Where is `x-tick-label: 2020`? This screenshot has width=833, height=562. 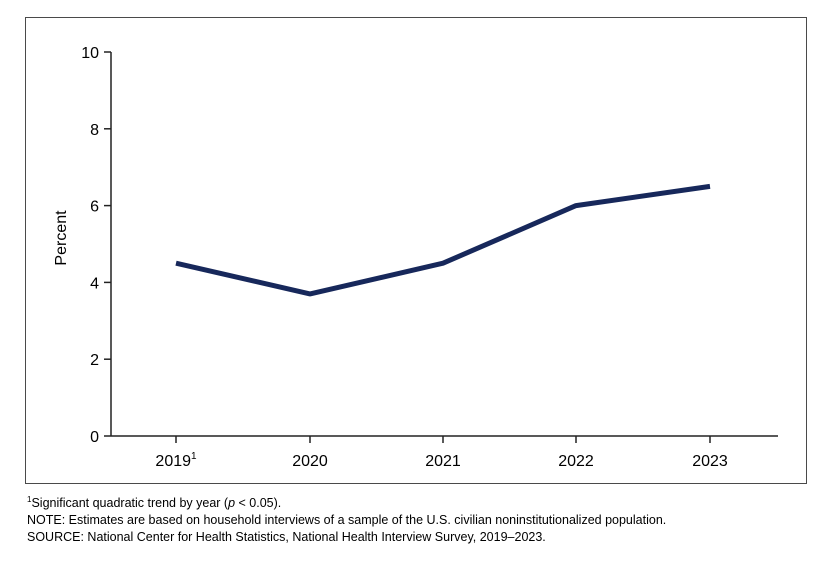
x-tick-label: 2020 is located at coordinates (310, 461).